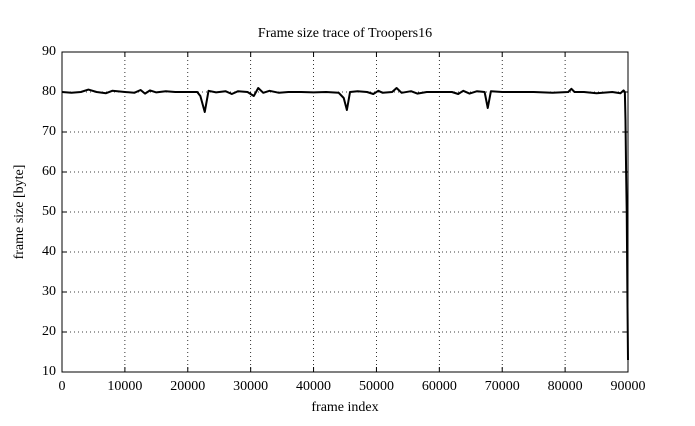 The image size is (695, 426). What do you see at coordinates (439, 386) in the screenshot?
I see `x-tick-label: 60000` at bounding box center [439, 386].